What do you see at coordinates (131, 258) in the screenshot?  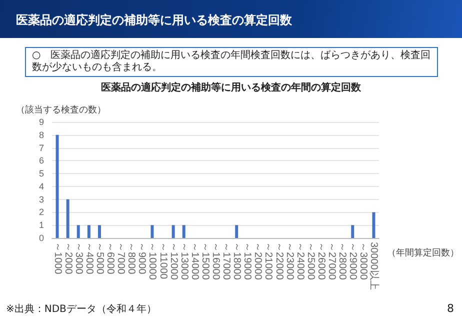 I see `x-tick-label: ～8000` at bounding box center [131, 258].